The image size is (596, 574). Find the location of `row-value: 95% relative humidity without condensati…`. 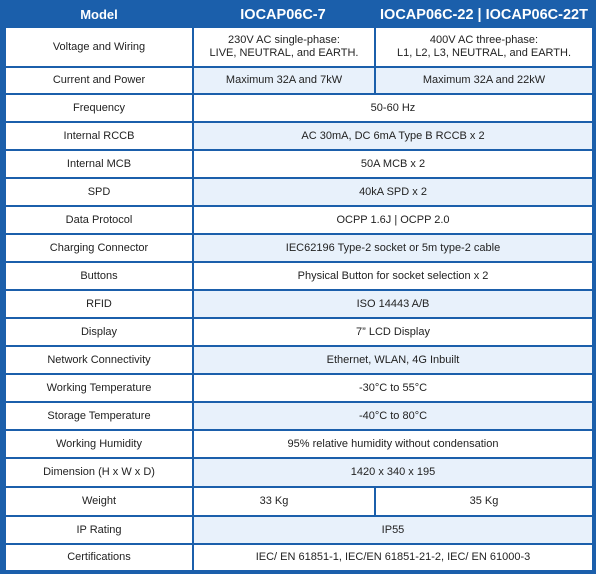

row-value: 95% relative humidity without condensati… is located at coordinates (393, 444).